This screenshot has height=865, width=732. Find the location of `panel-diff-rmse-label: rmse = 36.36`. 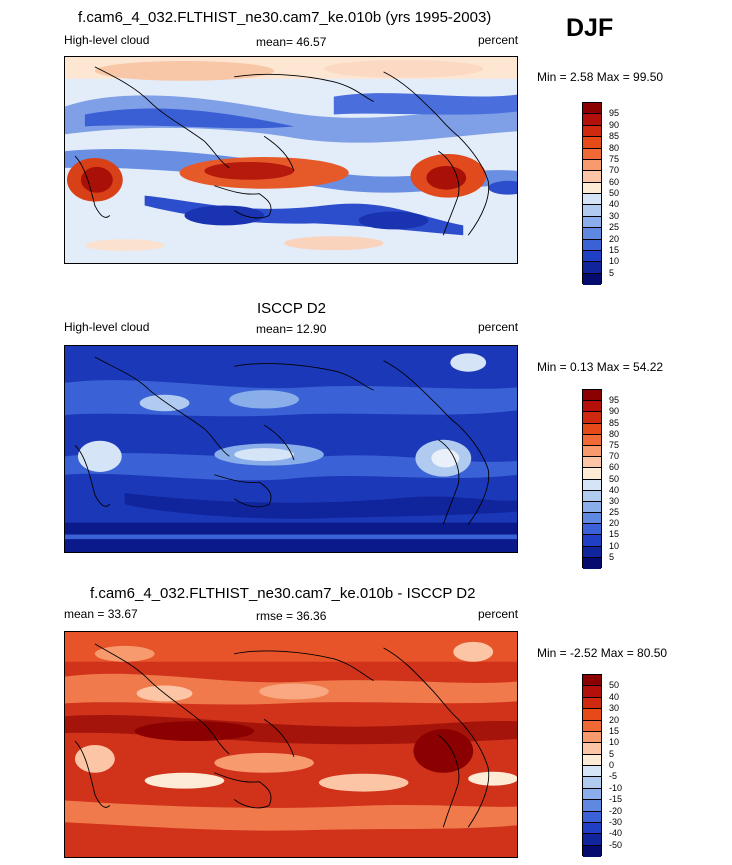

panel-diff-rmse-label: rmse = 36.36 is located at coordinates (291, 616).